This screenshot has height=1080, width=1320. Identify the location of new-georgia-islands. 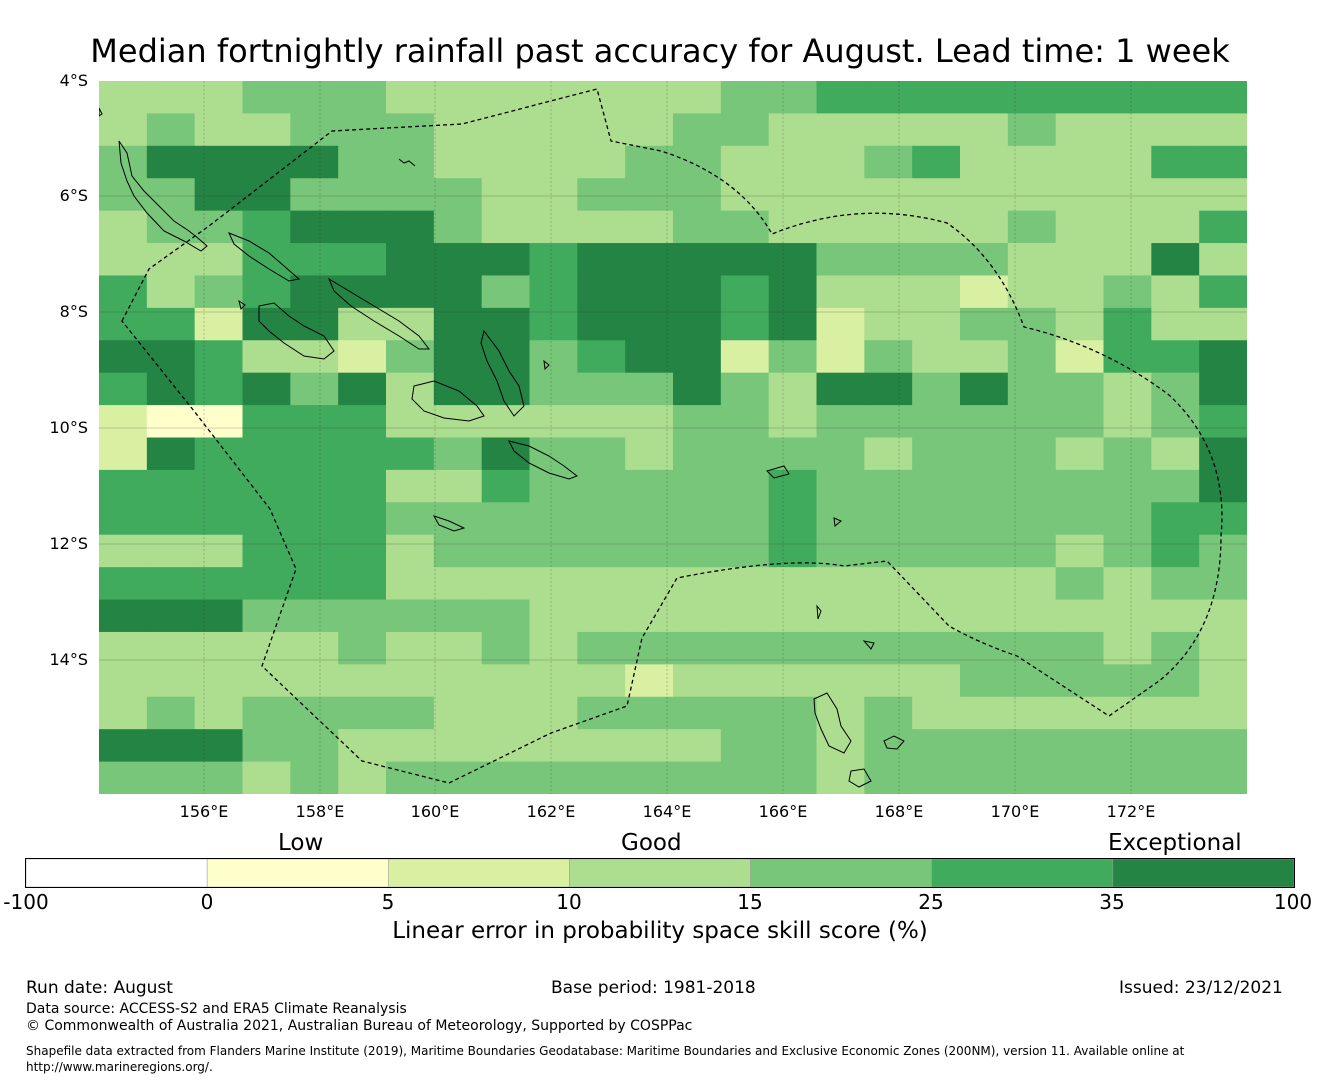
(296, 331).